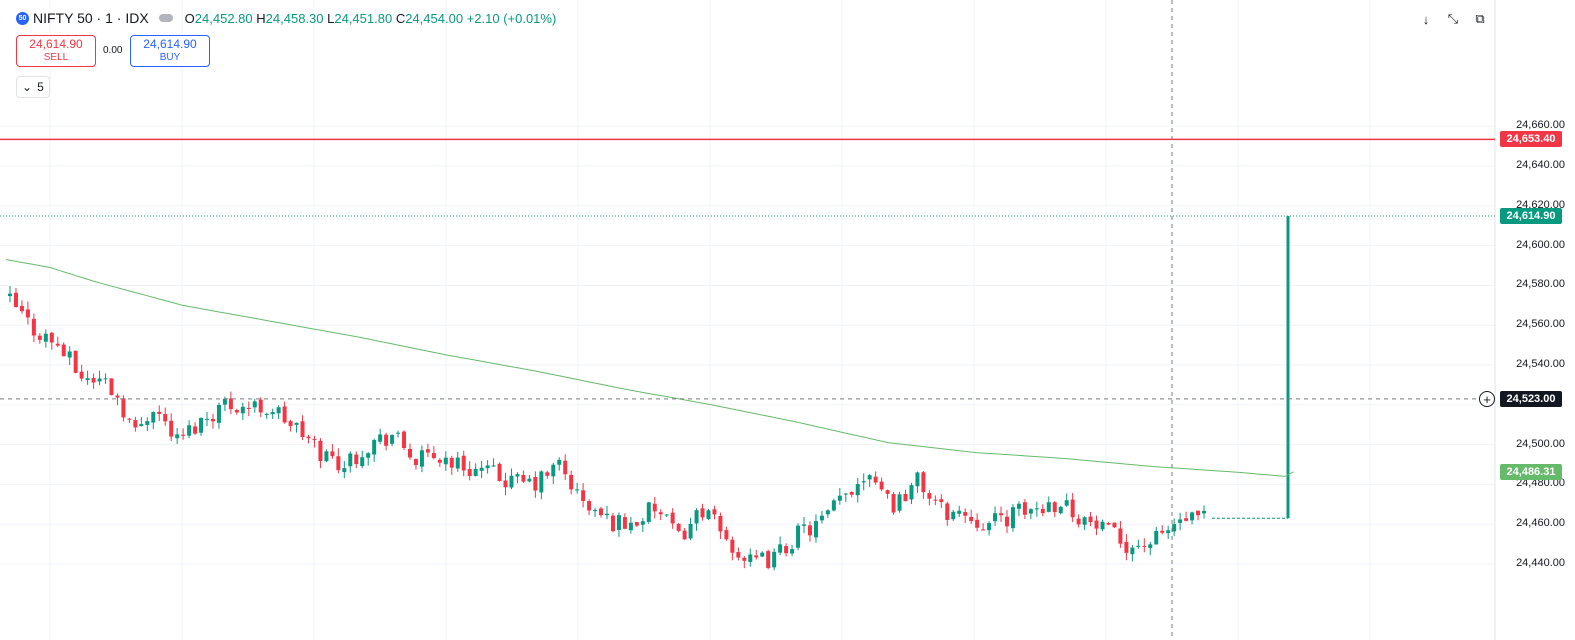 This screenshot has height=640, width=1575. What do you see at coordinates (113, 50) in the screenshot?
I see `spread-value: 0.00` at bounding box center [113, 50].